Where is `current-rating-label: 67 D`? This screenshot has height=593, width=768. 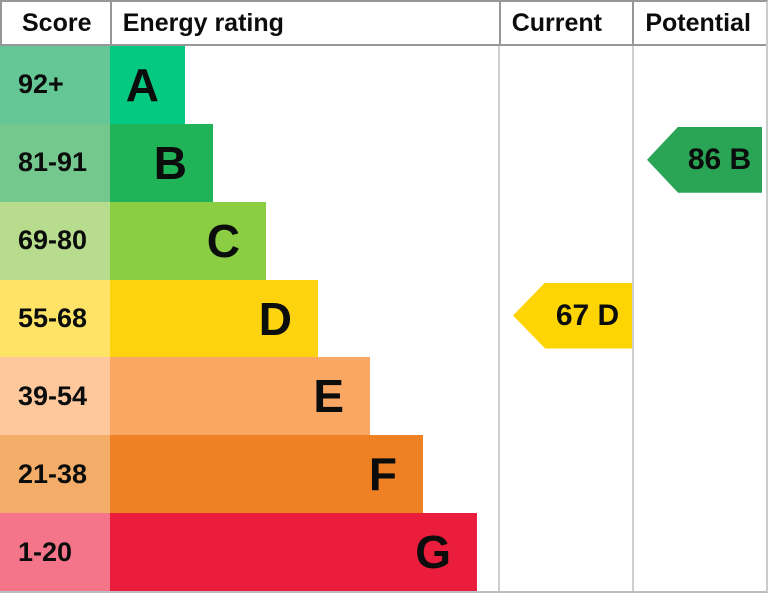 current-rating-label: 67 D is located at coordinates (587, 315).